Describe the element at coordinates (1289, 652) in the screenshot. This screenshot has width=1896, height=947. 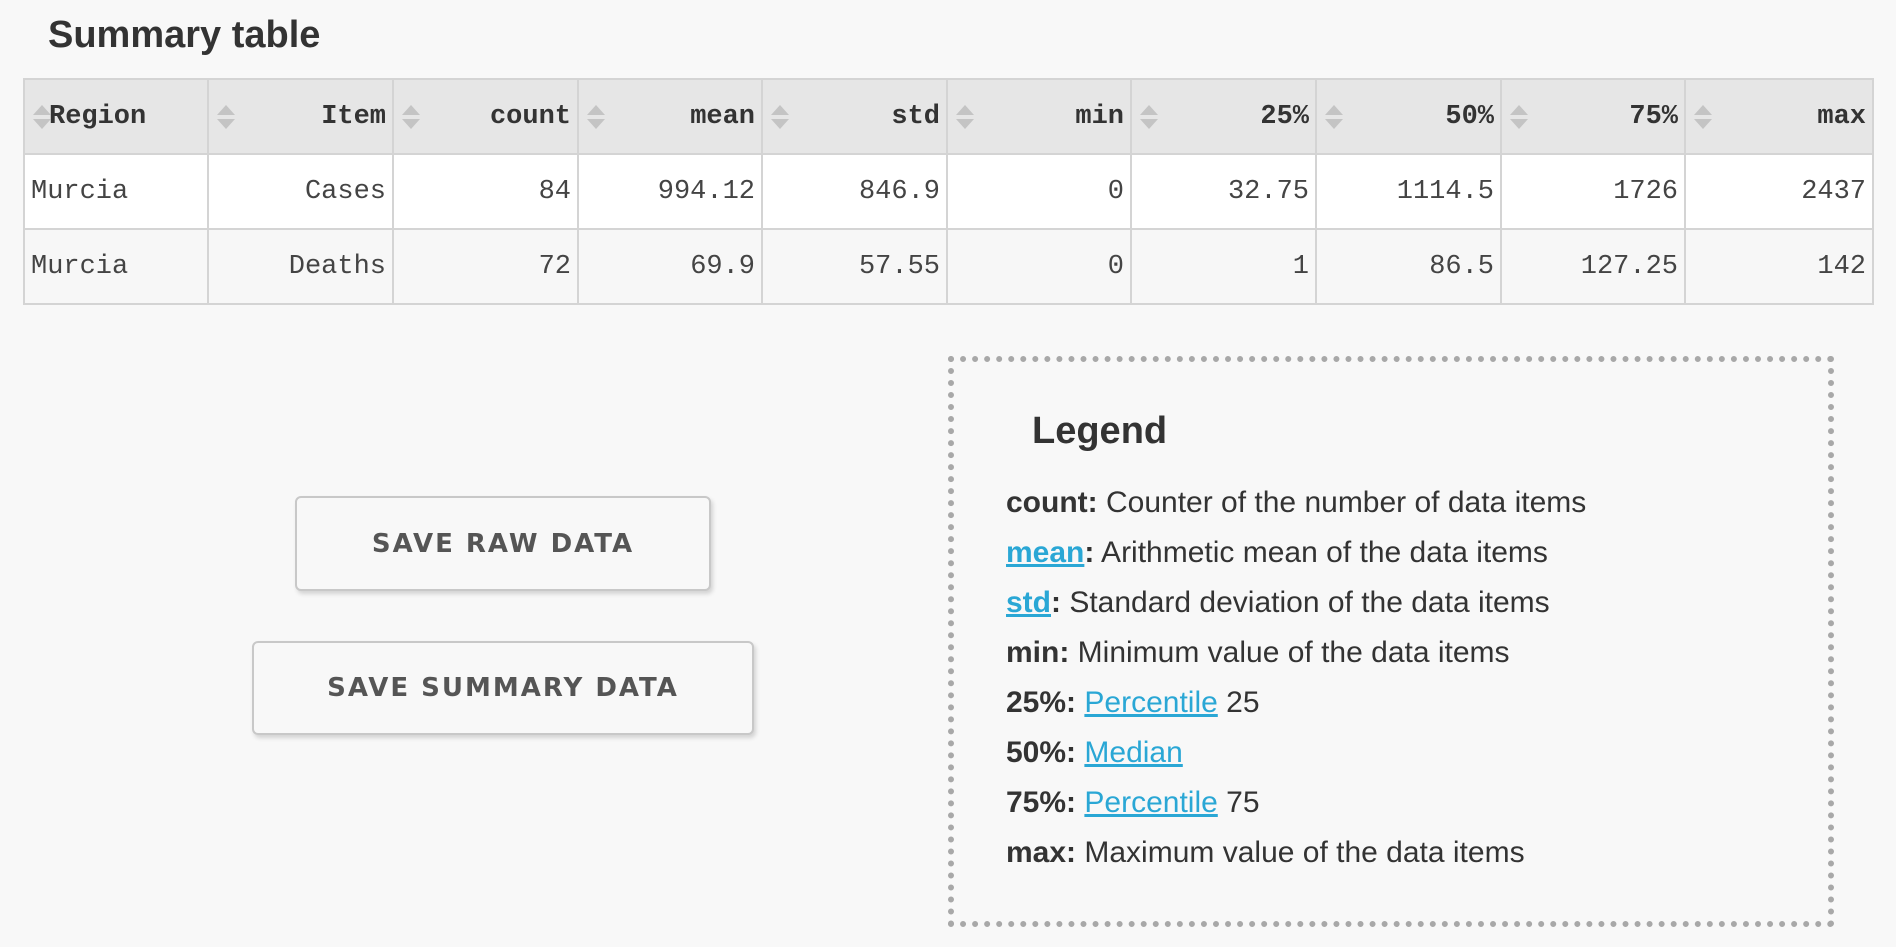
I see `legend-description: Minimum value of the data items` at that location.